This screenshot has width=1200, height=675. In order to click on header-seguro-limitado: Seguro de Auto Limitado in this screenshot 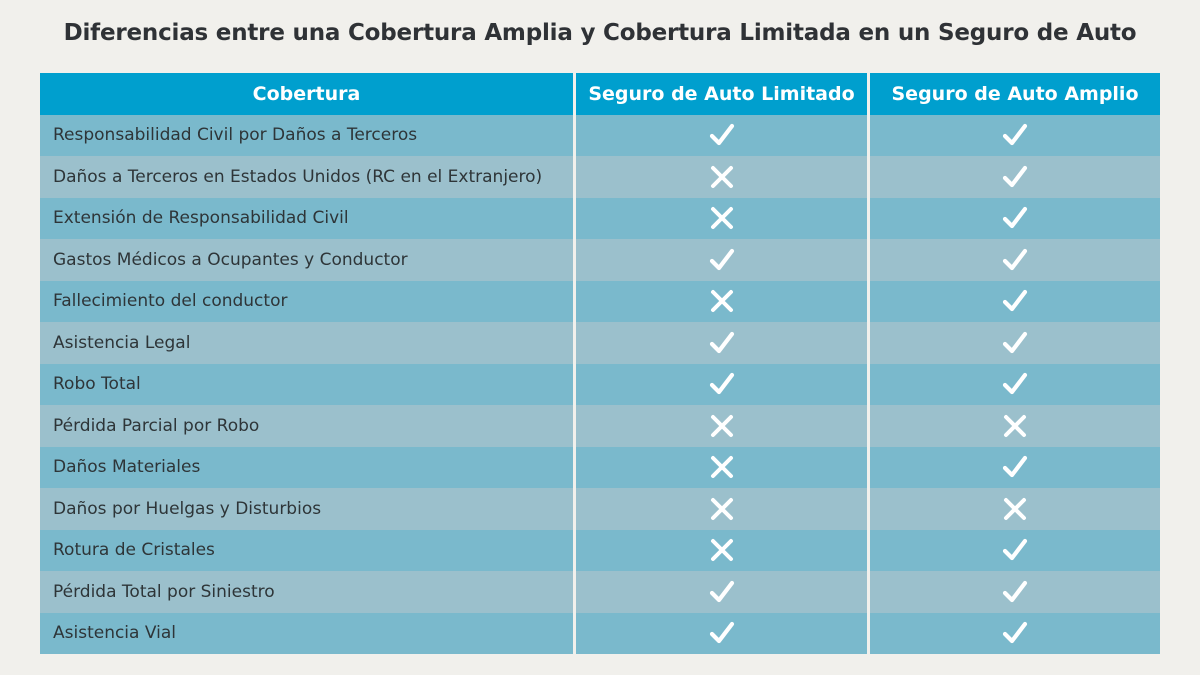, I will do `click(721, 94)`.